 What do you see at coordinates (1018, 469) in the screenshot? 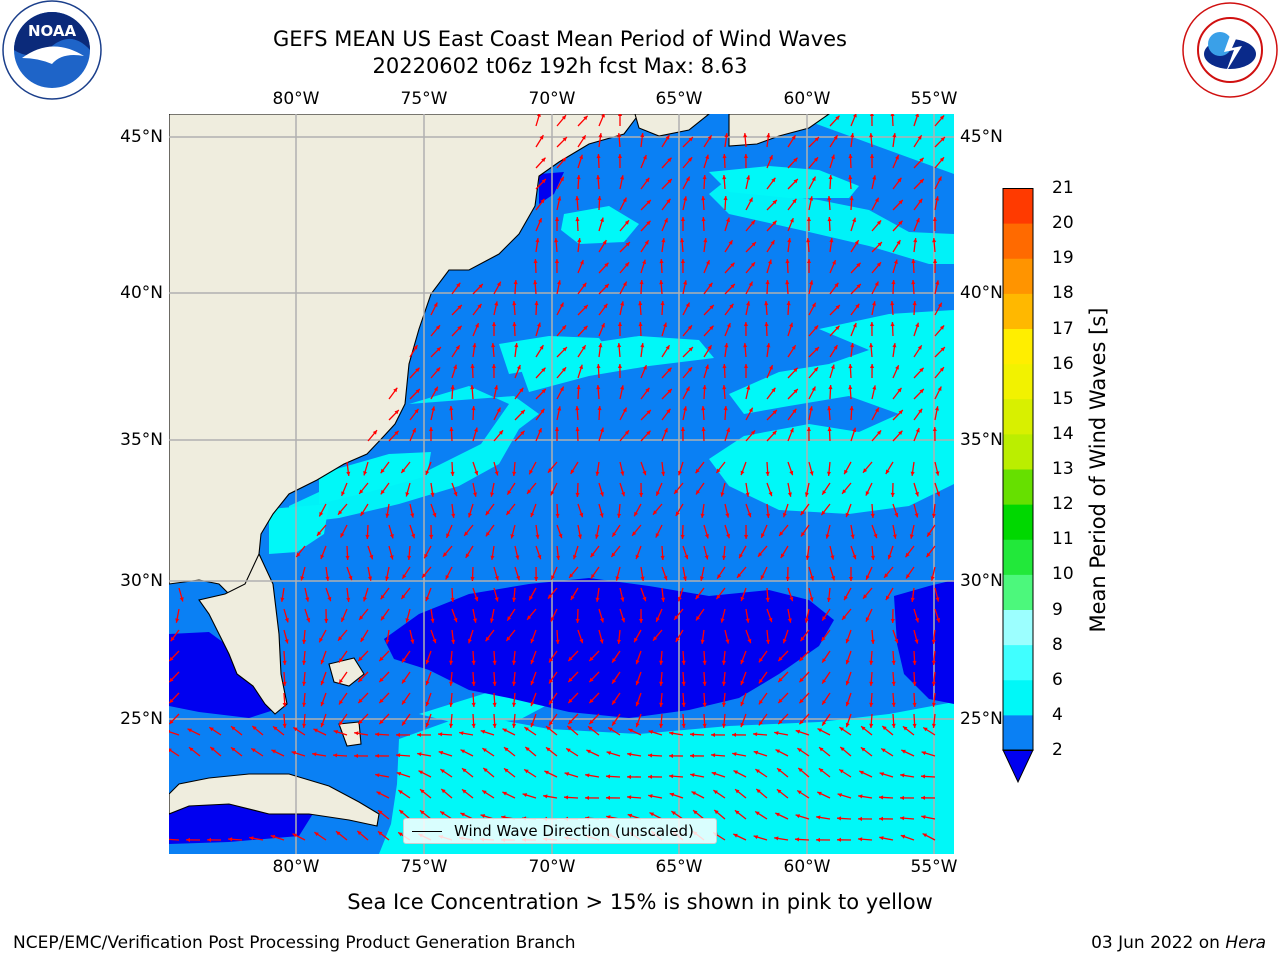
I see `colorbar-border` at bounding box center [1018, 469].